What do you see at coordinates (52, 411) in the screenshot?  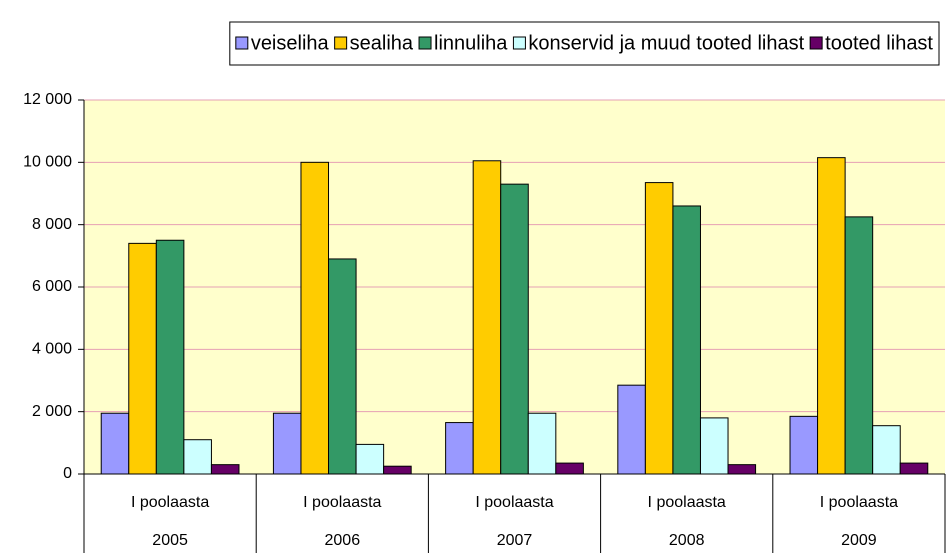 I see `y-tick-label: 2 000` at bounding box center [52, 411].